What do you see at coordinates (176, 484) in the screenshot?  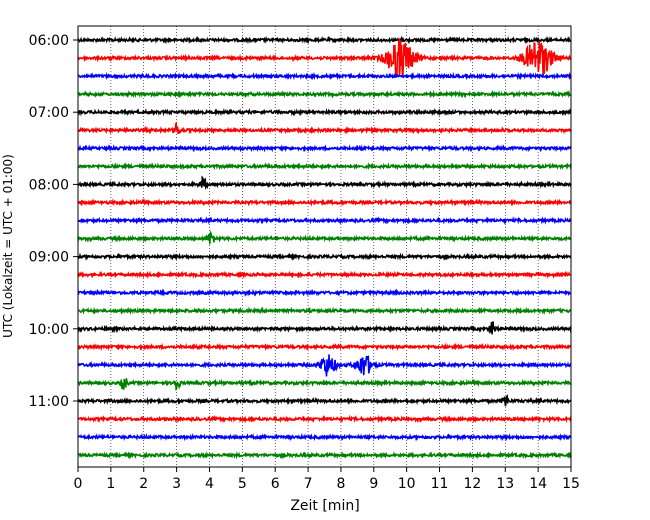 I see `x-tick-label-3: 3` at bounding box center [176, 484].